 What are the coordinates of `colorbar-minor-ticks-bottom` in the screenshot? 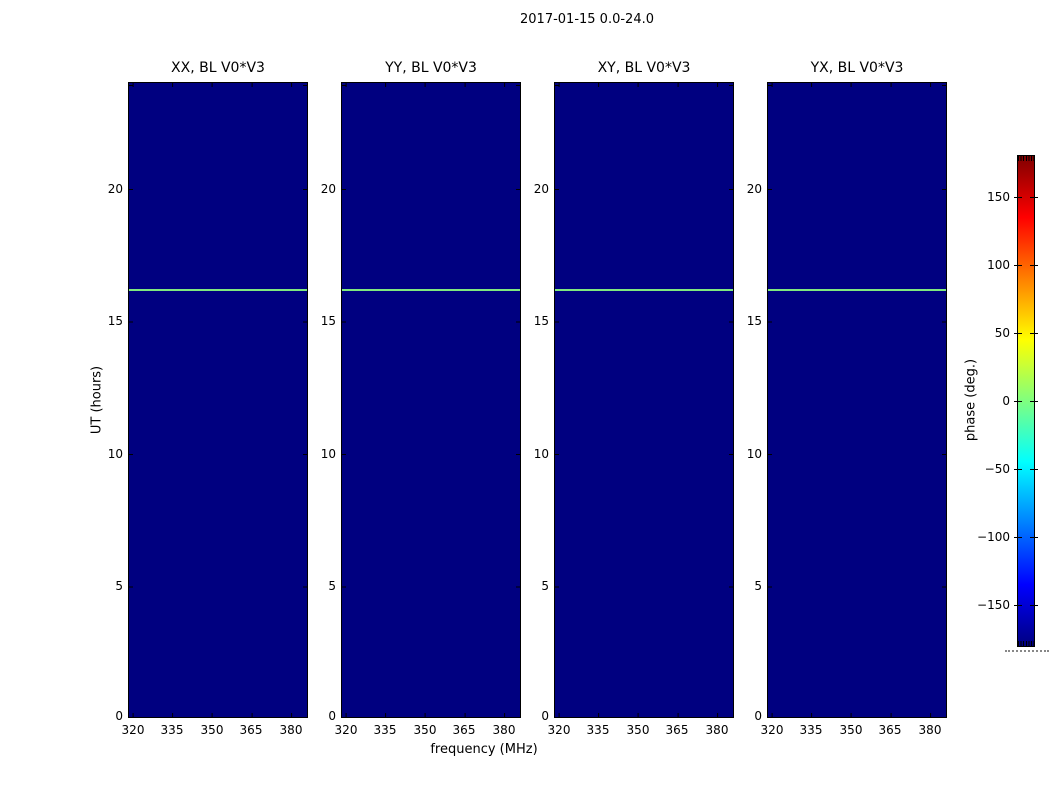 It's located at (1026, 643).